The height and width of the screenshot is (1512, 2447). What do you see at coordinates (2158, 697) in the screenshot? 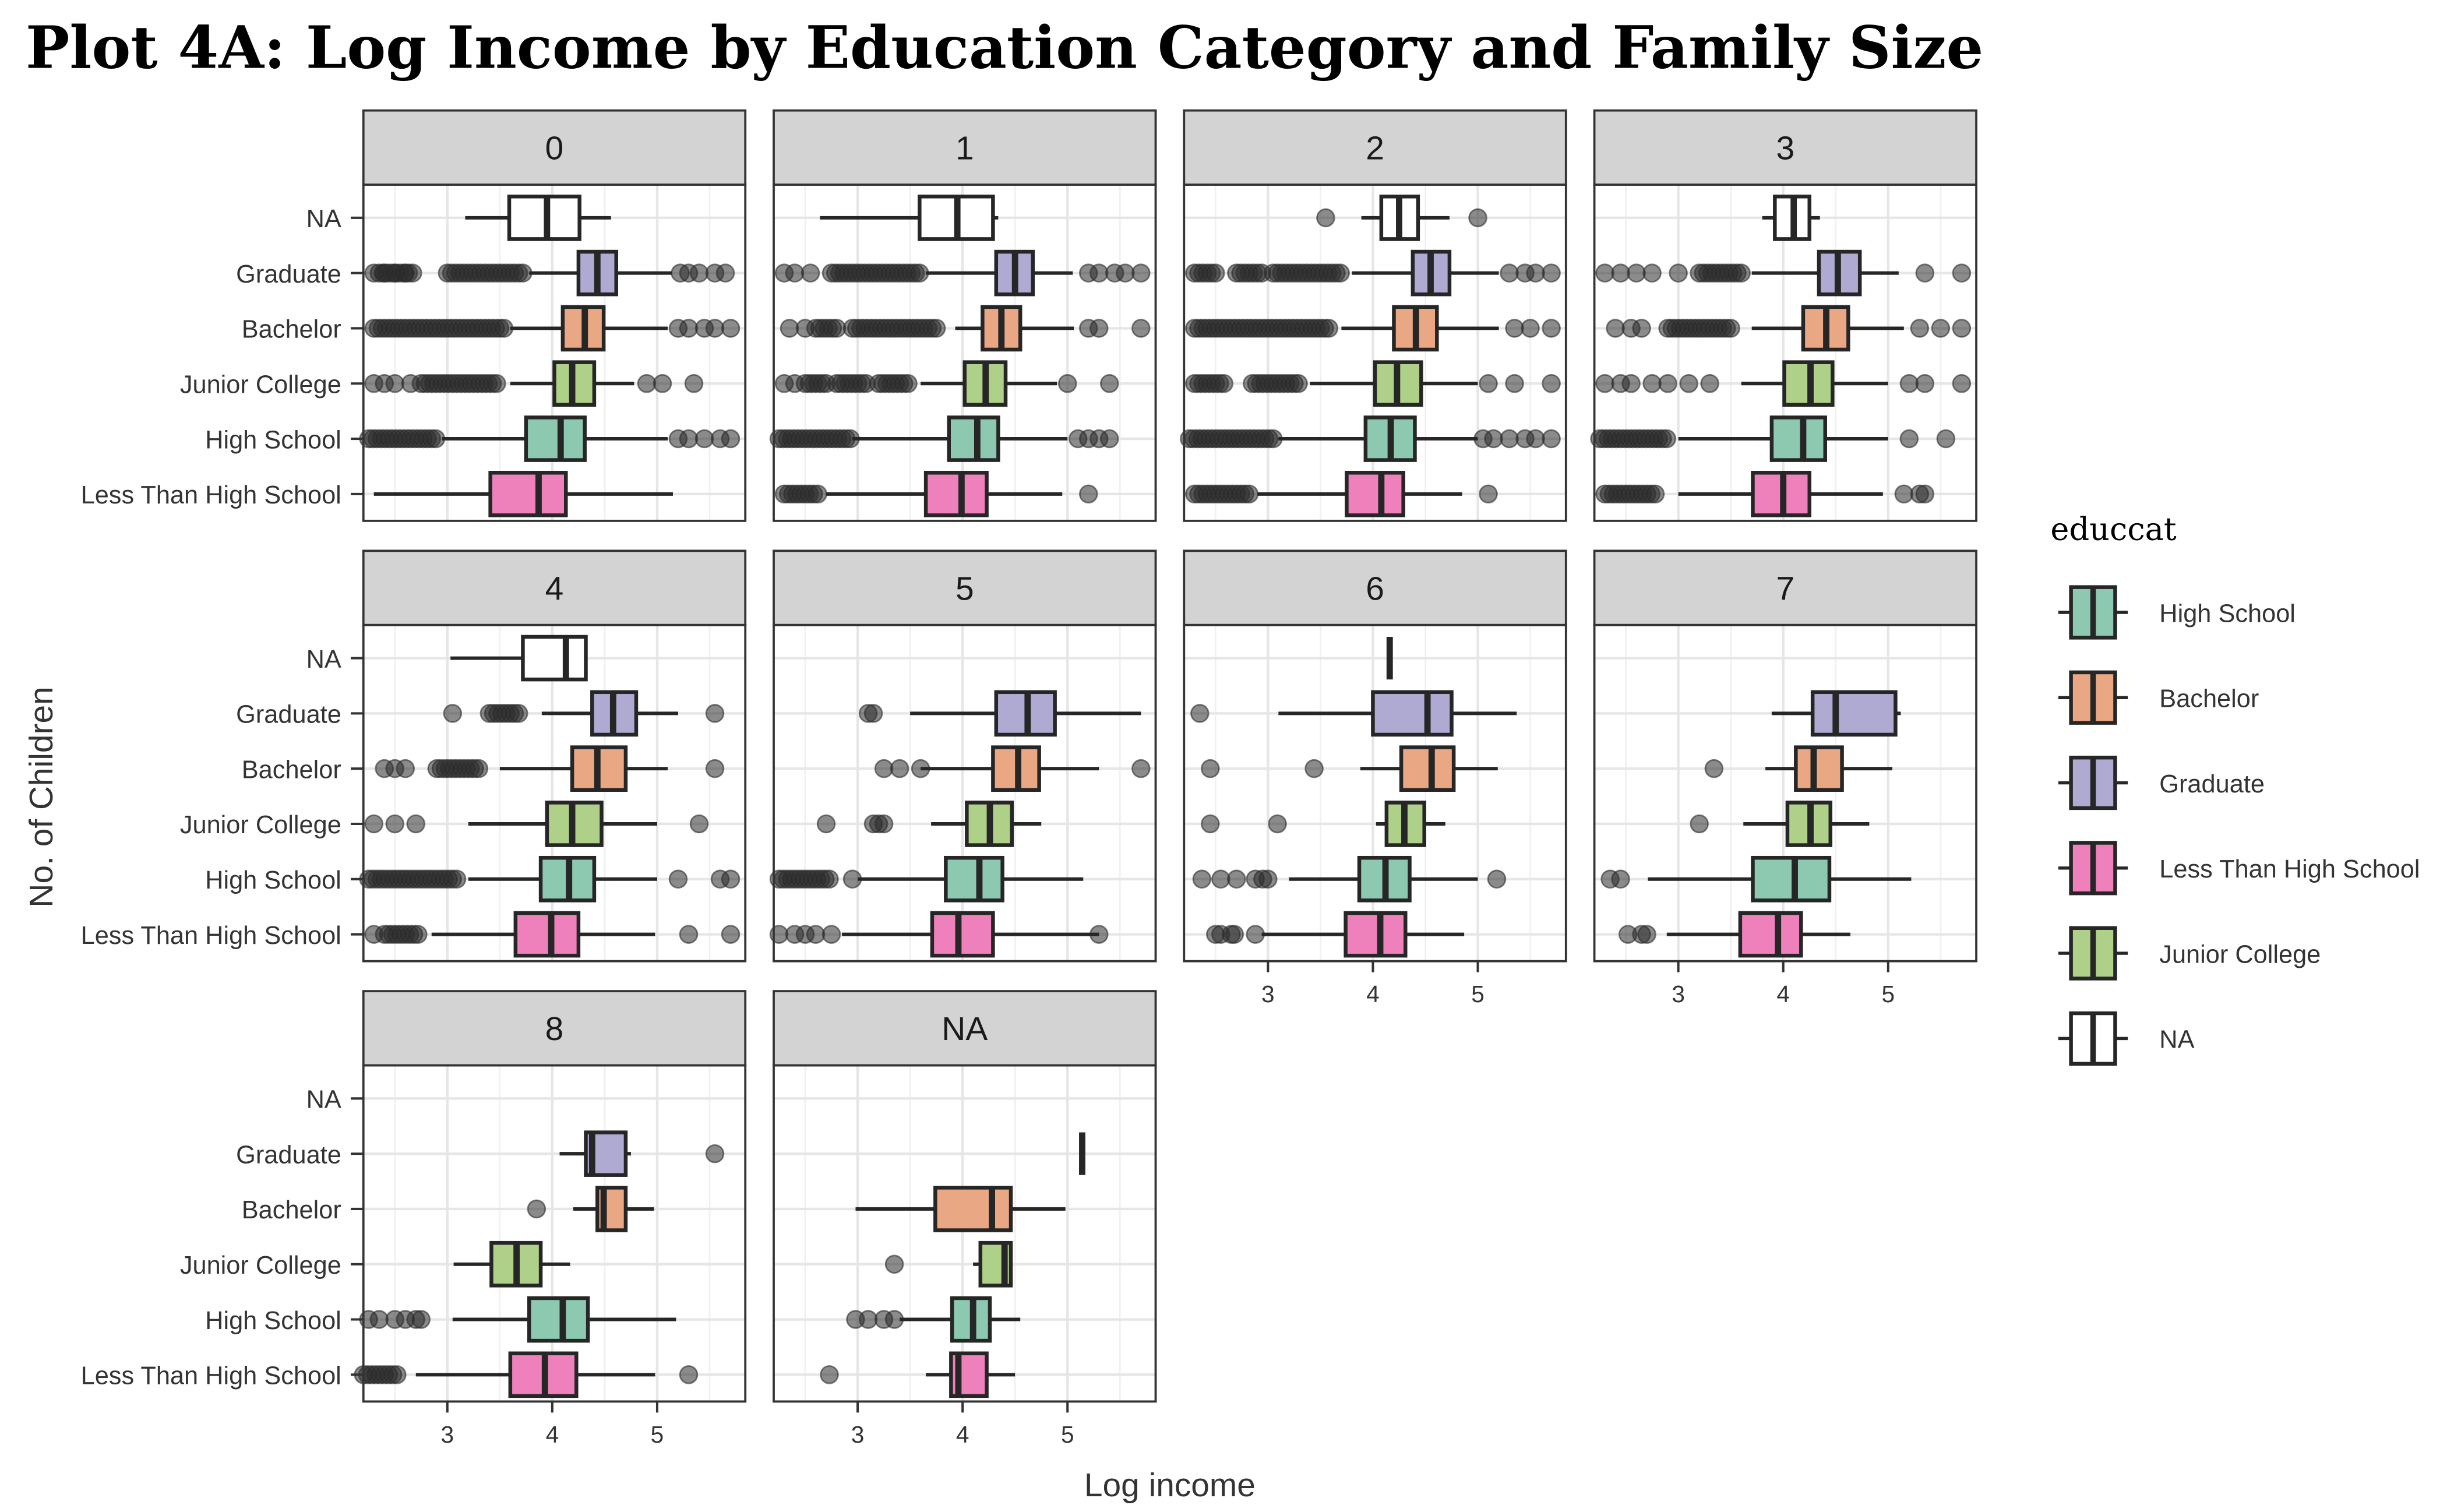
I see `legend-item-bachelor: Bachelor` at bounding box center [2158, 697].